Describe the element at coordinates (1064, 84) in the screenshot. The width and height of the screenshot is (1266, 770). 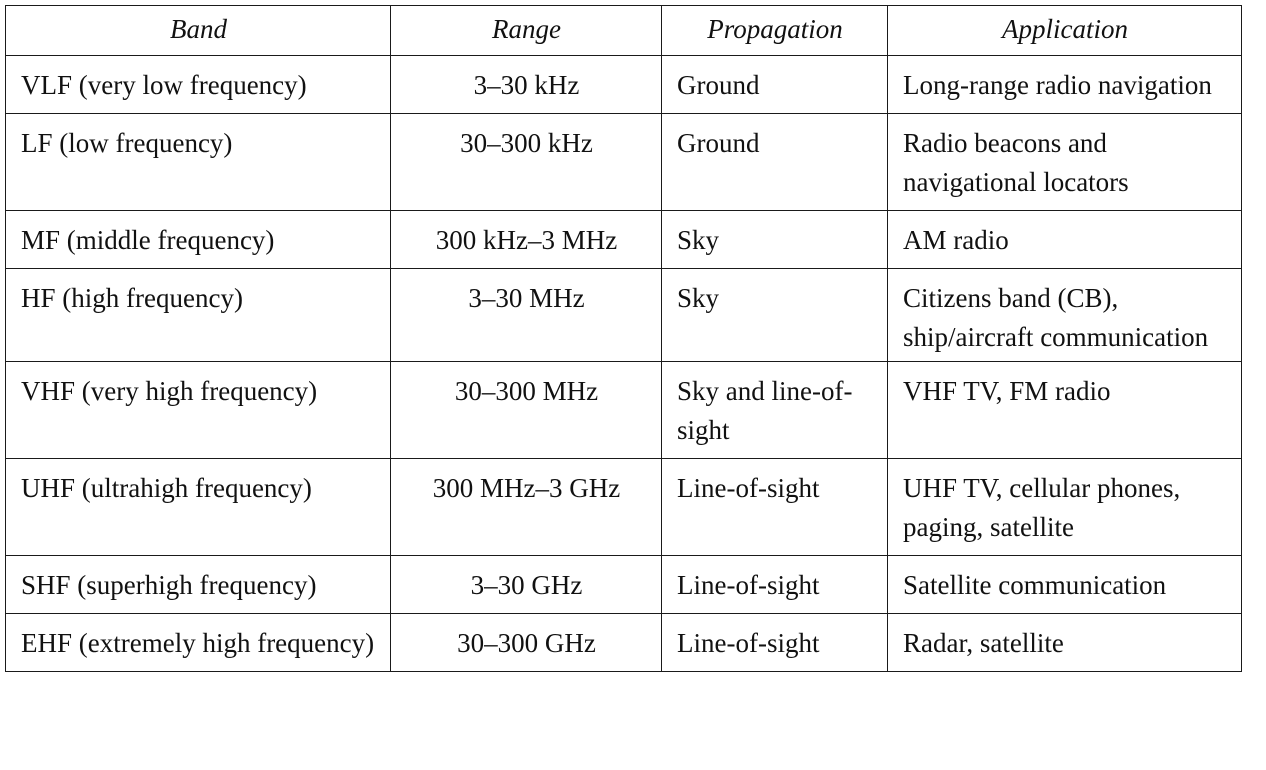
I see `cell-application: Long-range radio navigation` at that location.